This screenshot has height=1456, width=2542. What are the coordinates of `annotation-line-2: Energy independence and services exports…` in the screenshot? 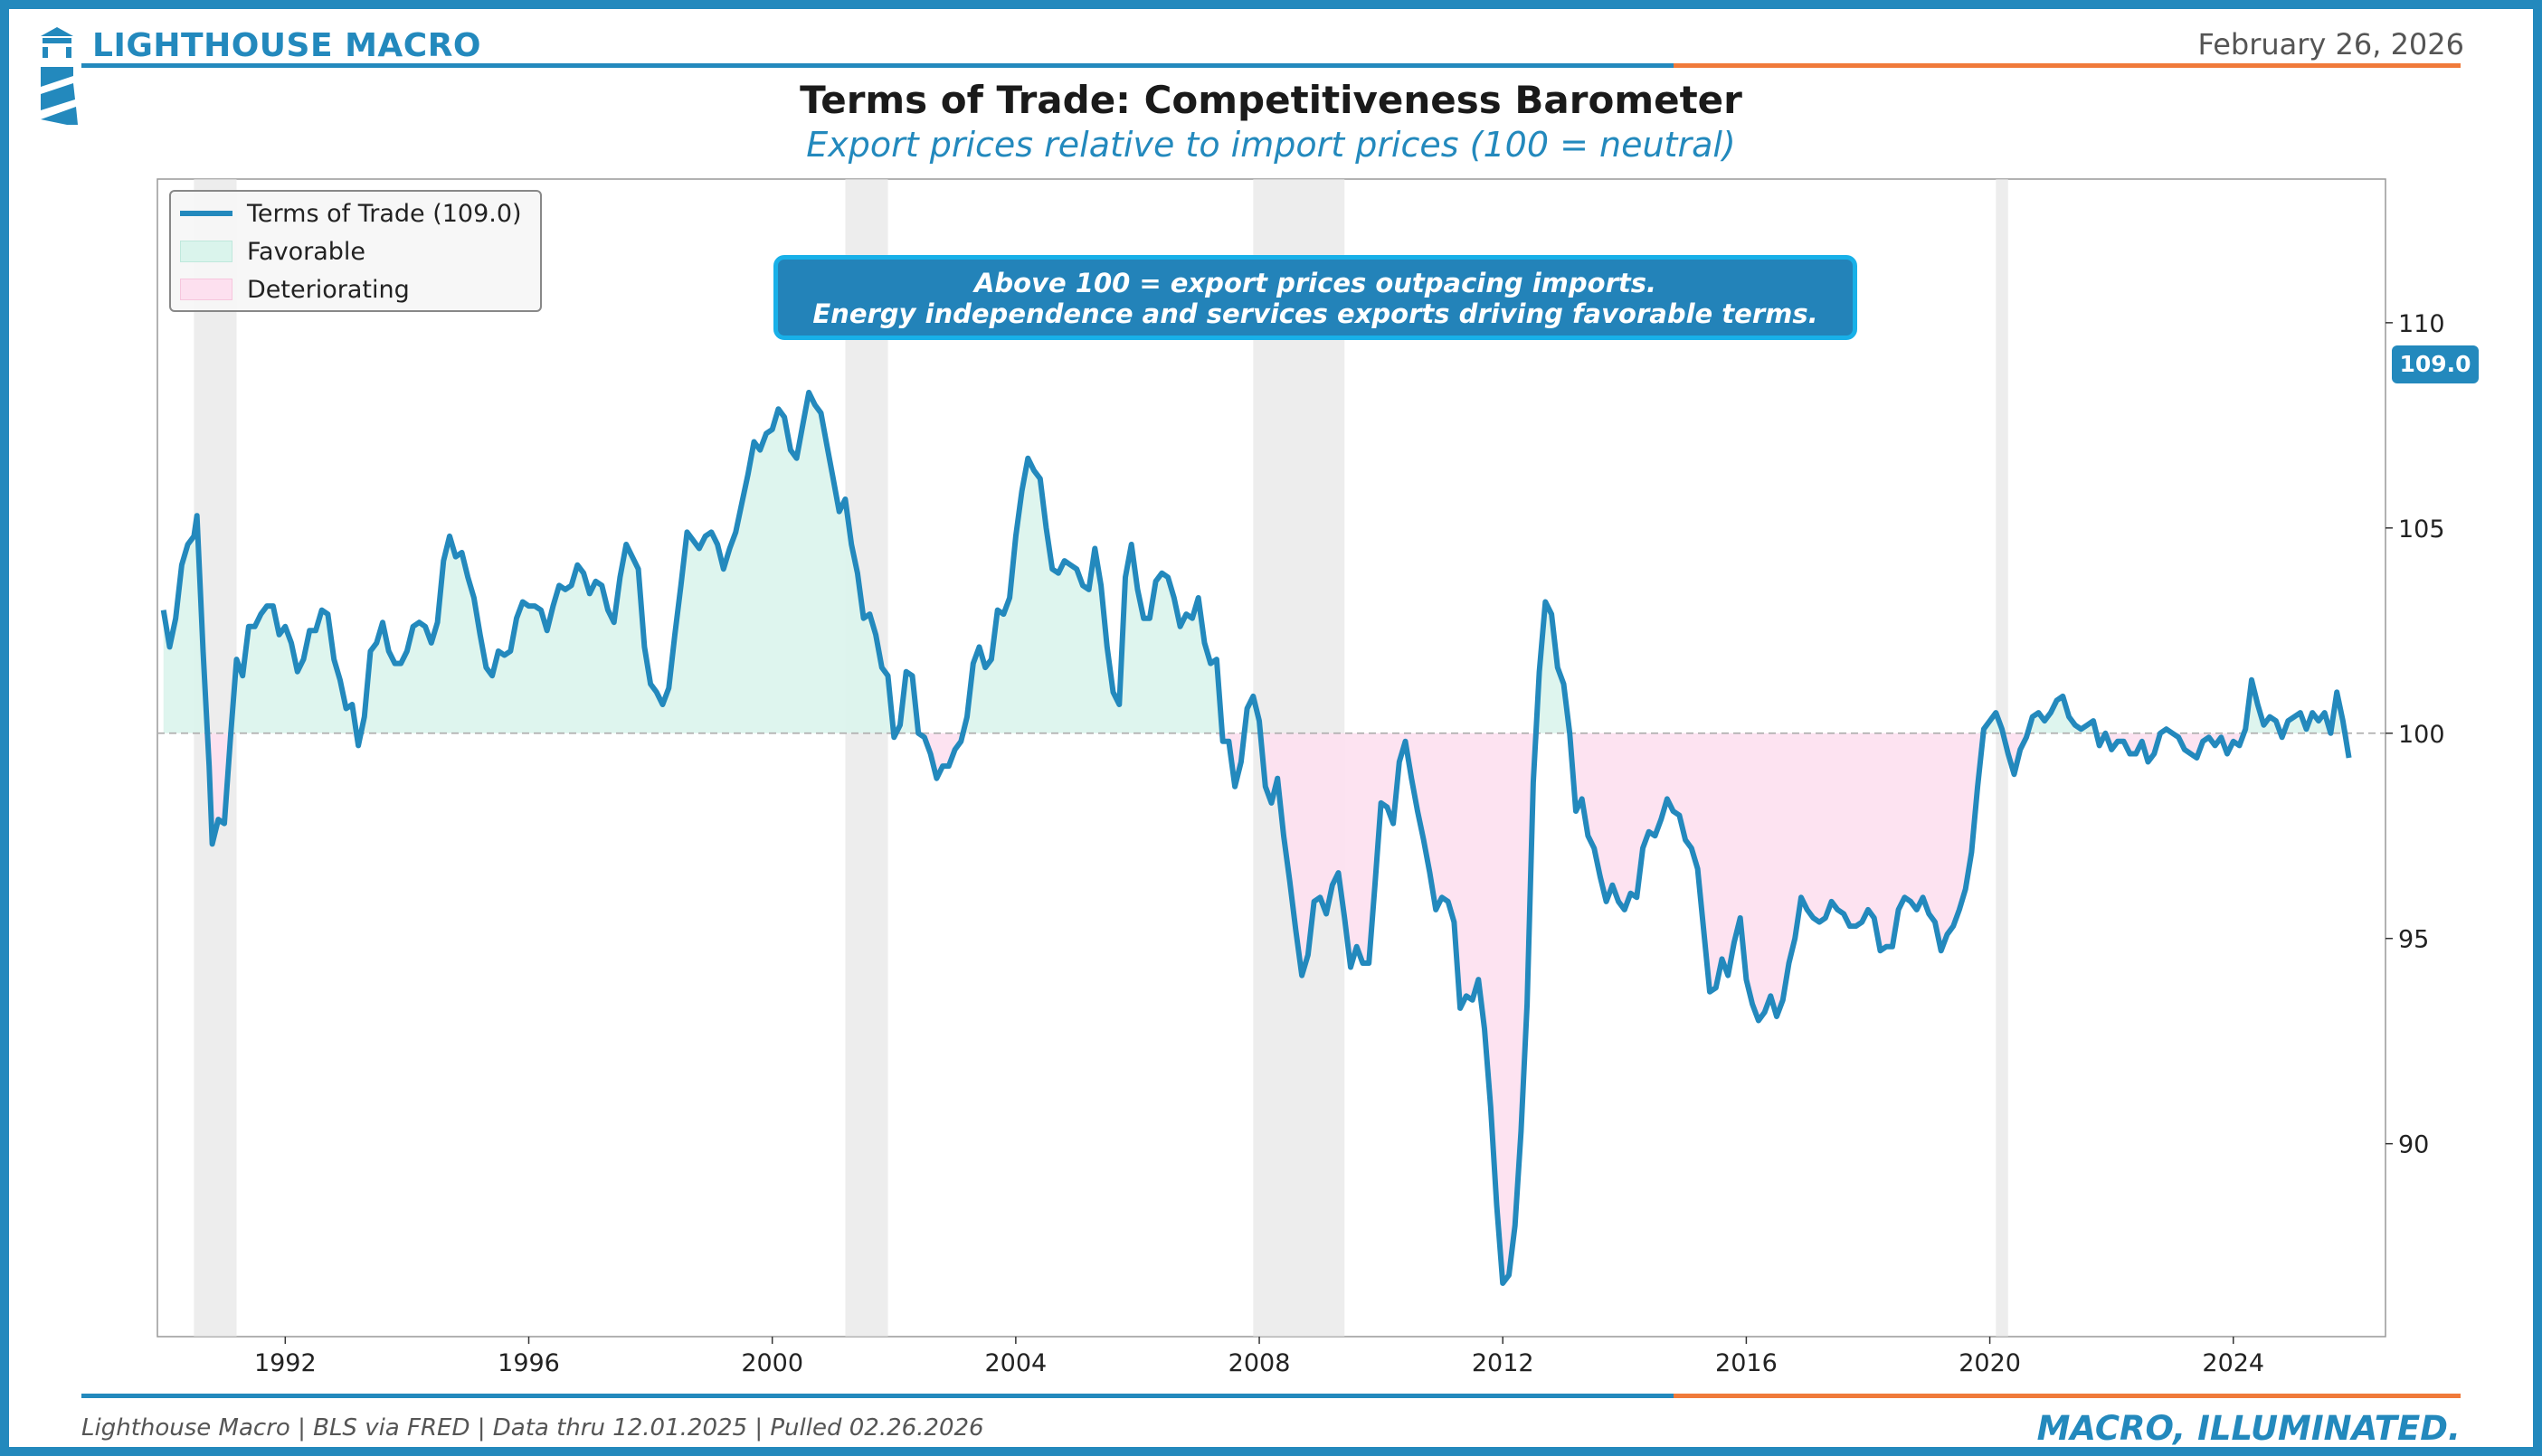 It's located at (1315, 313).